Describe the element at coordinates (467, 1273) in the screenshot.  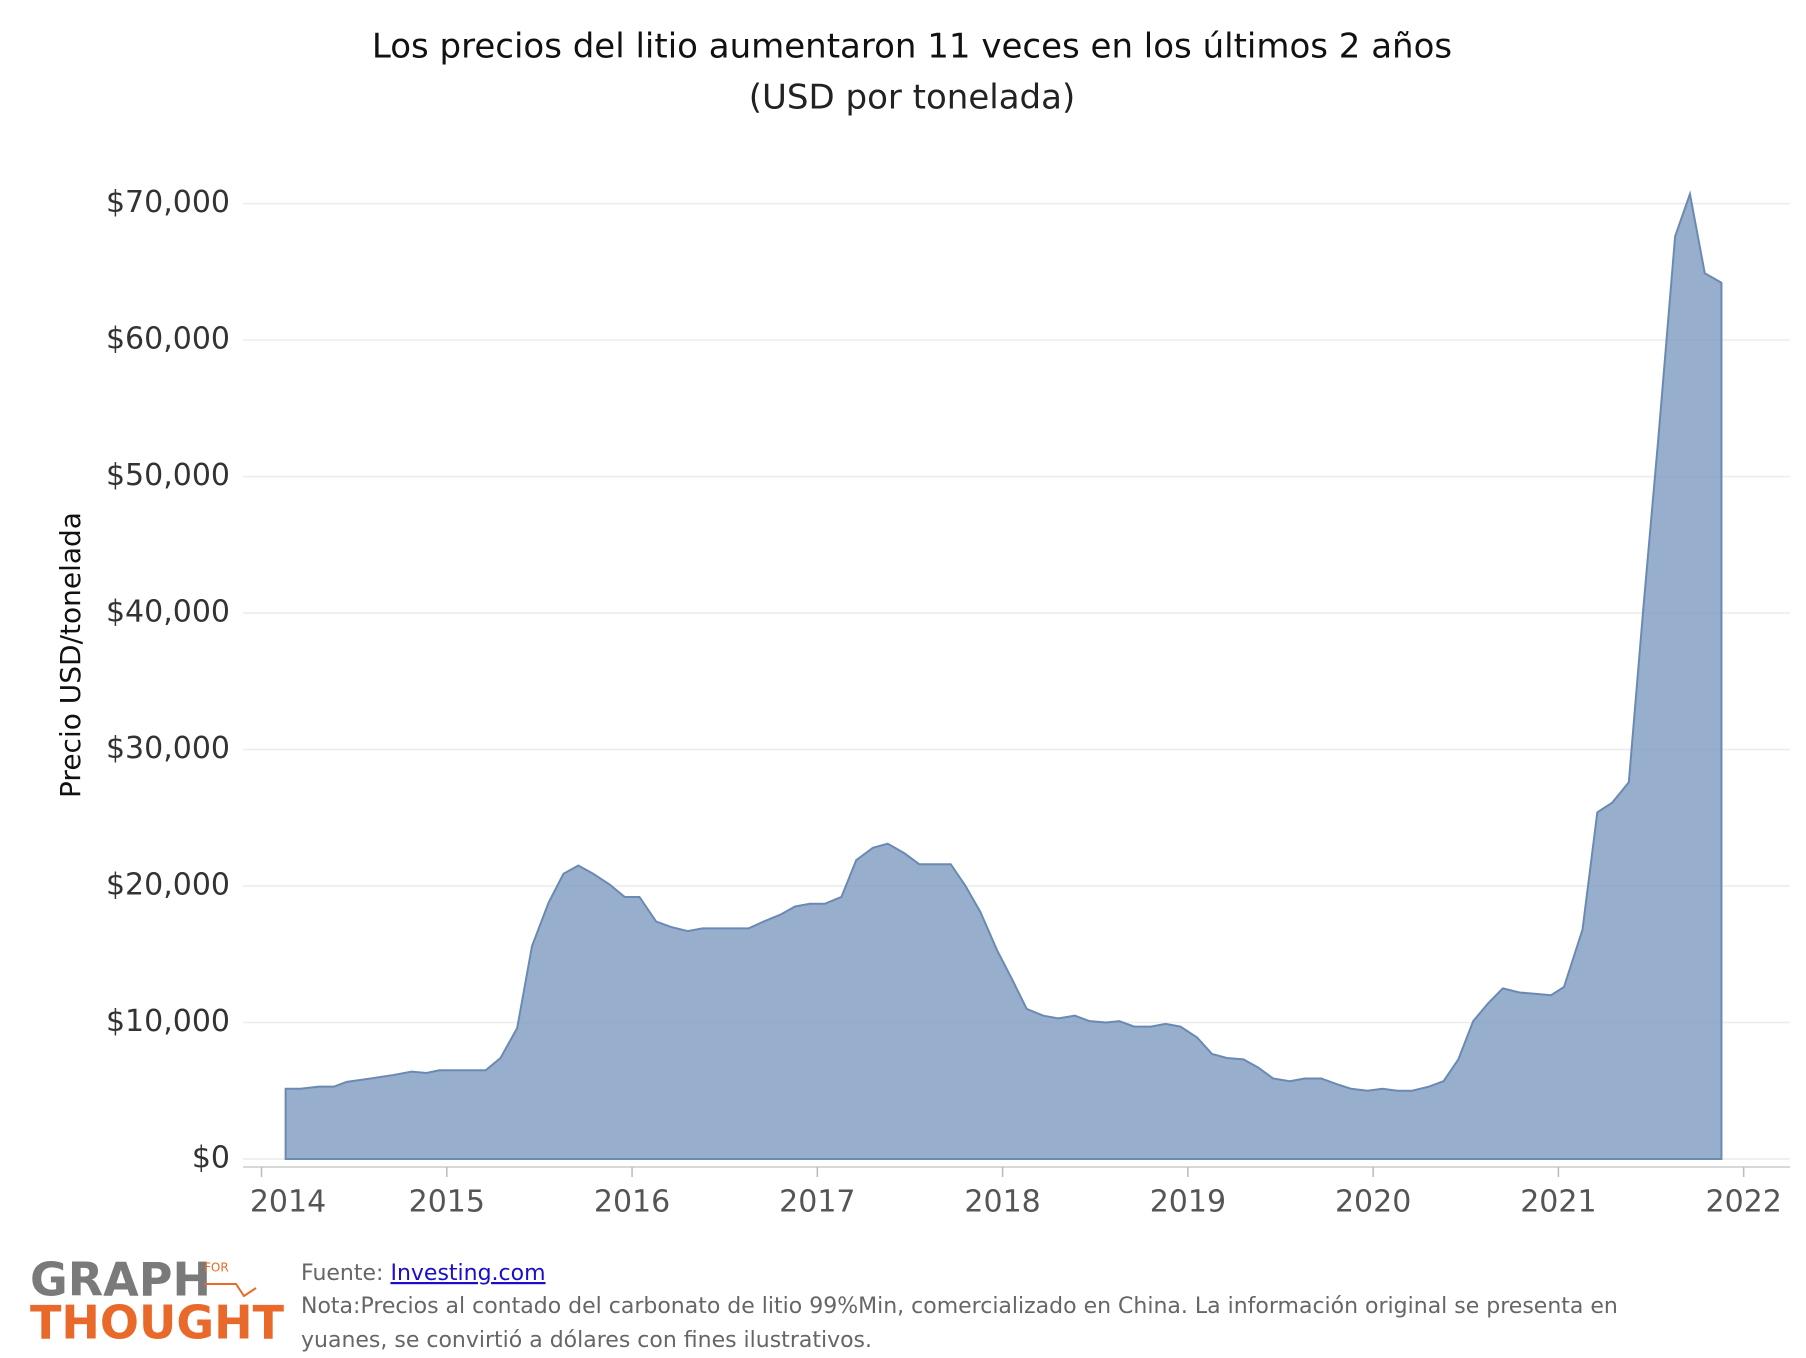
I see `source-link: Investing.com` at that location.